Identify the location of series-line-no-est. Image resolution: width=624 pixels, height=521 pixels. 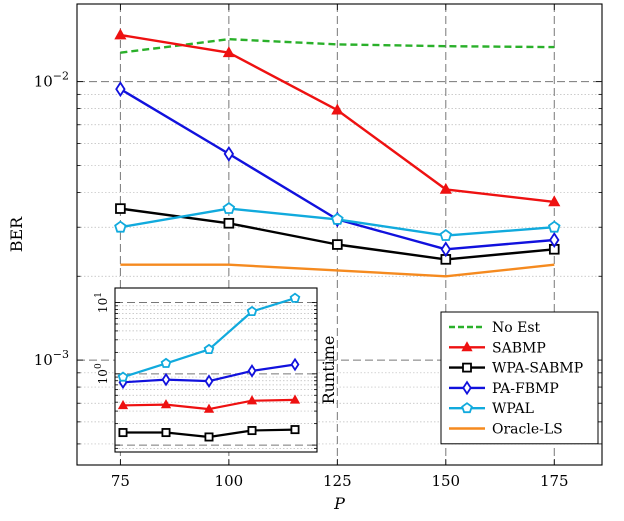
(337, 46).